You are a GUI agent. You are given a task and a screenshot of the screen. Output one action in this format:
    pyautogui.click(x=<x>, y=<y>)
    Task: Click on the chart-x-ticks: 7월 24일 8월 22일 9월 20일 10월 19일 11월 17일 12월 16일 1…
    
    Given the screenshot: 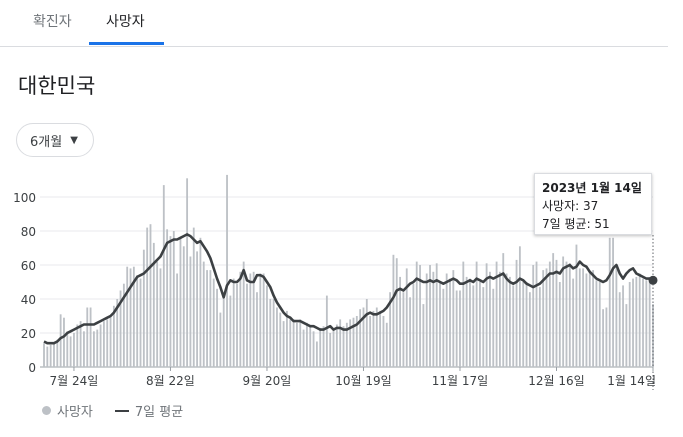 What is the action you would take?
    pyautogui.click(x=353, y=377)
    